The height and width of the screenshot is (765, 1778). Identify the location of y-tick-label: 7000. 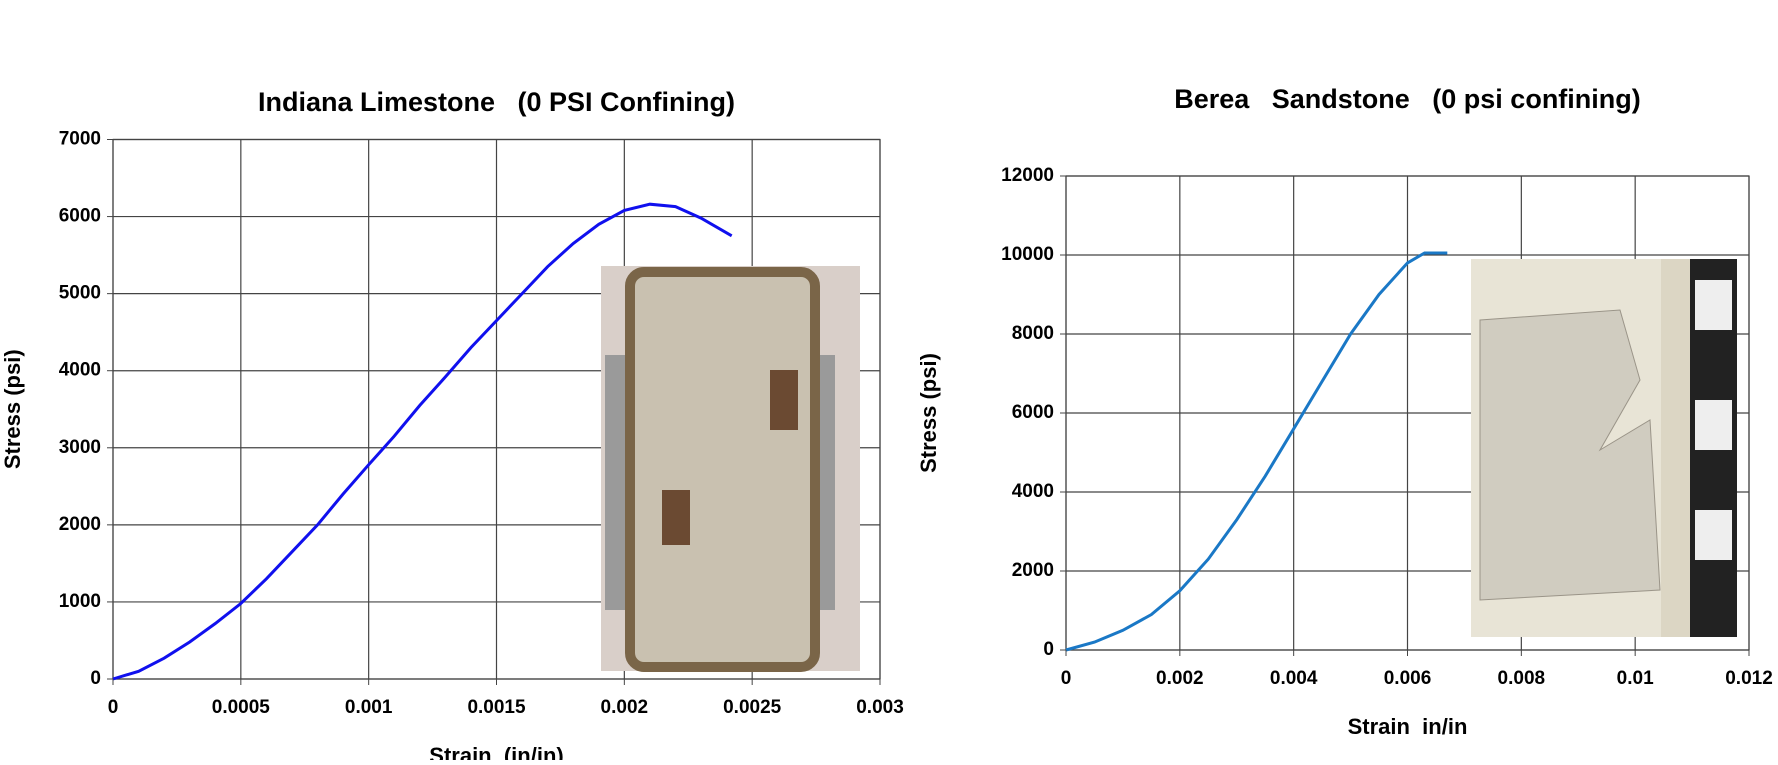
(80, 139).